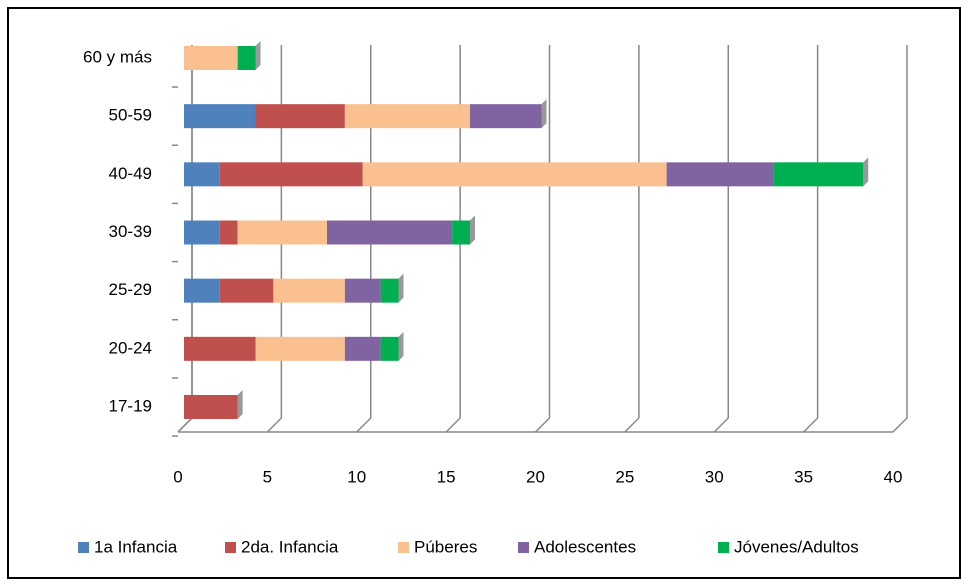  Describe the element at coordinates (130, 173) in the screenshot. I see `y-tick-label: 40-49` at that location.